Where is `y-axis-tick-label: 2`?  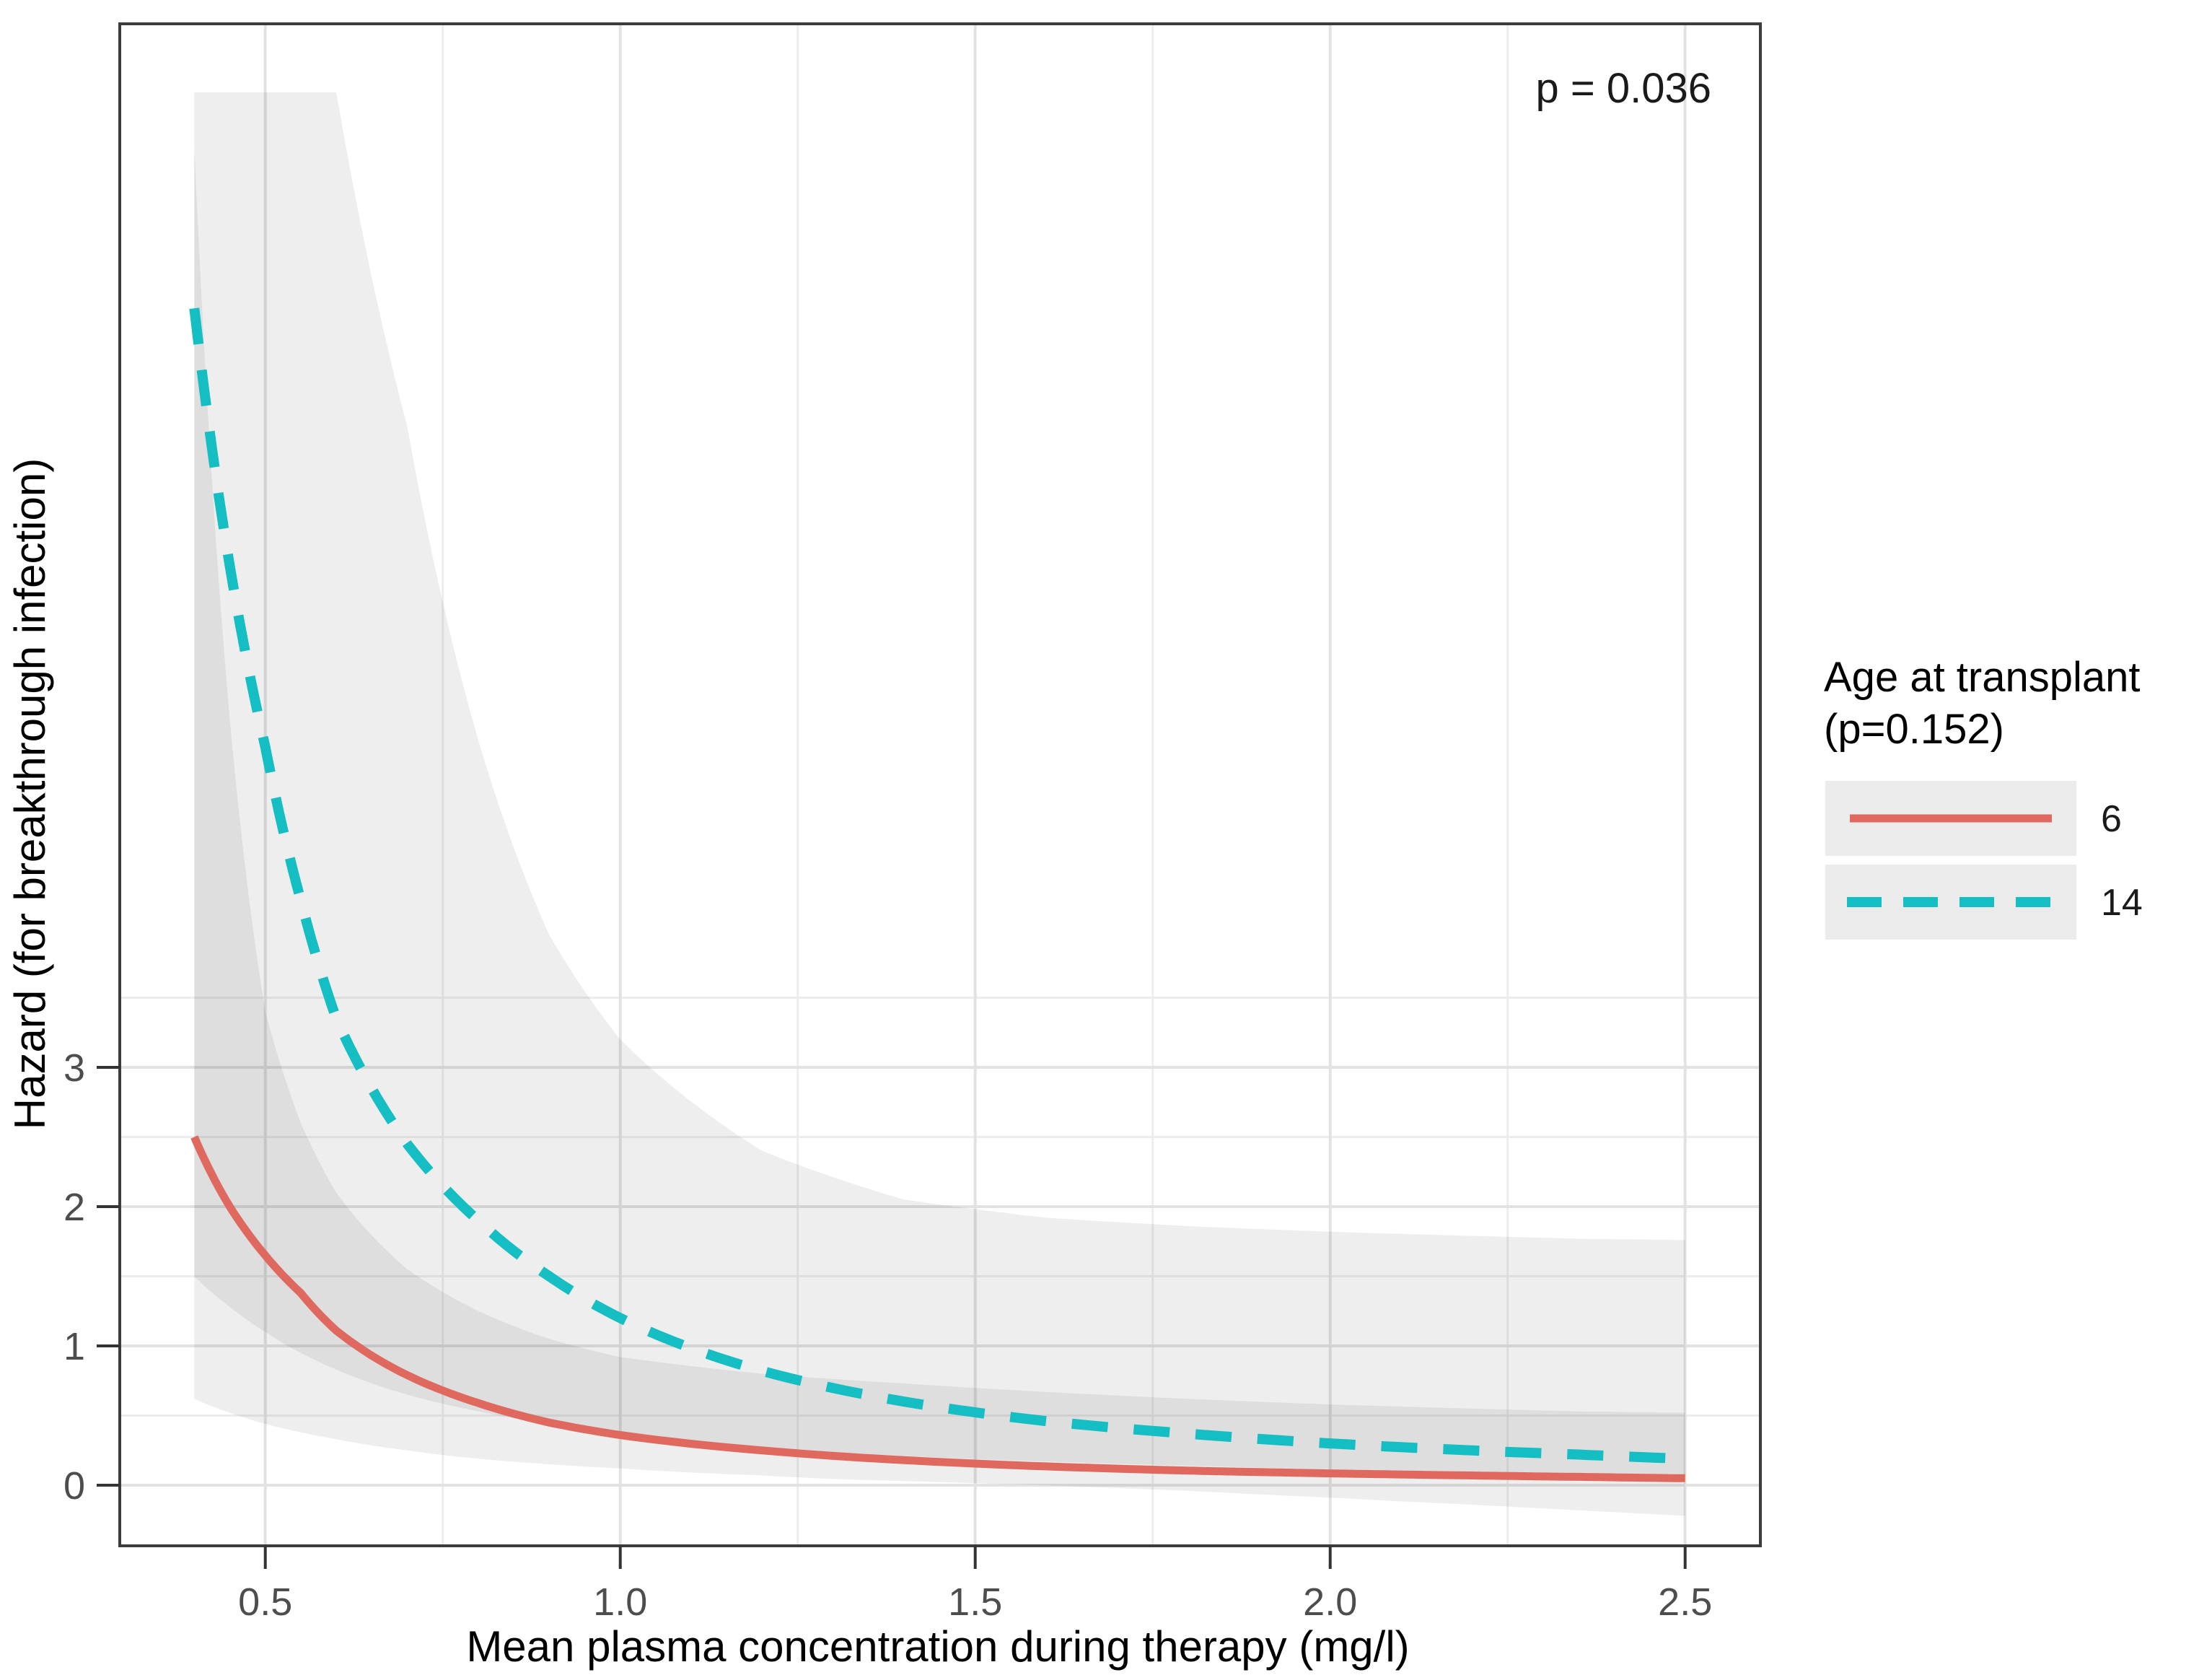 y-axis-tick-label: 2 is located at coordinates (74, 1207).